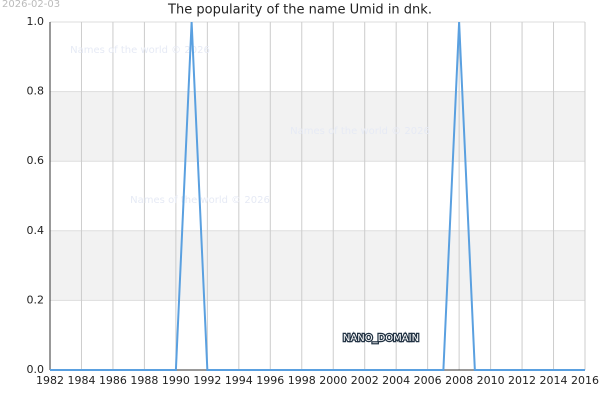 This screenshot has height=400, width=600. What do you see at coordinates (144, 380) in the screenshot?
I see `x-tick-label: 1988` at bounding box center [144, 380].